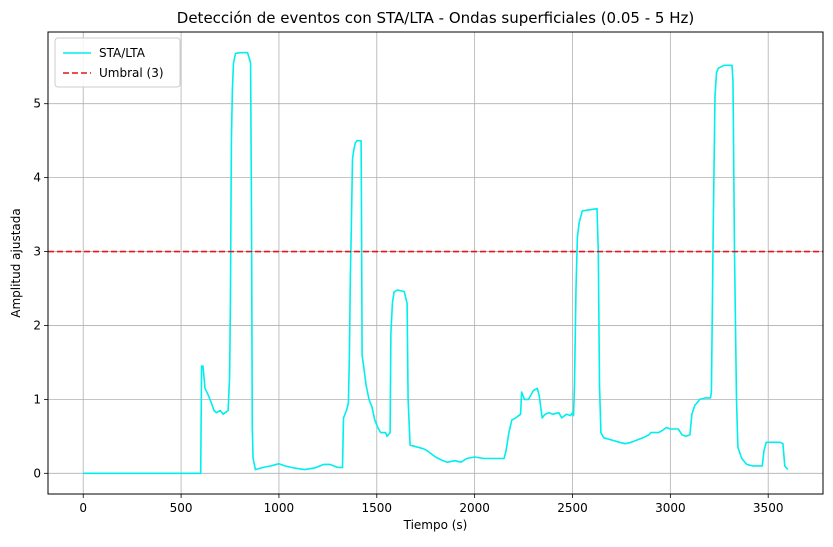  I want to click on x-axis-ticks: 0 500 1000 1500 2000 2500 3000 3500, so click(431, 504).